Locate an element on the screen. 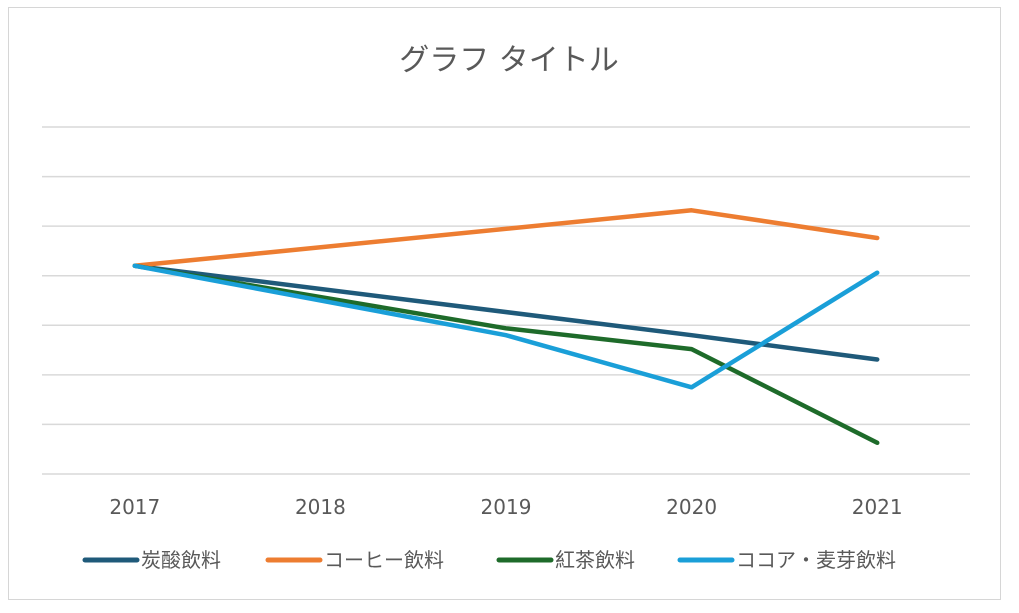 The width and height of the screenshot is (1019, 613). x-axis-ticks: 2017 2018 2019 2020 2021 is located at coordinates (505, 507).